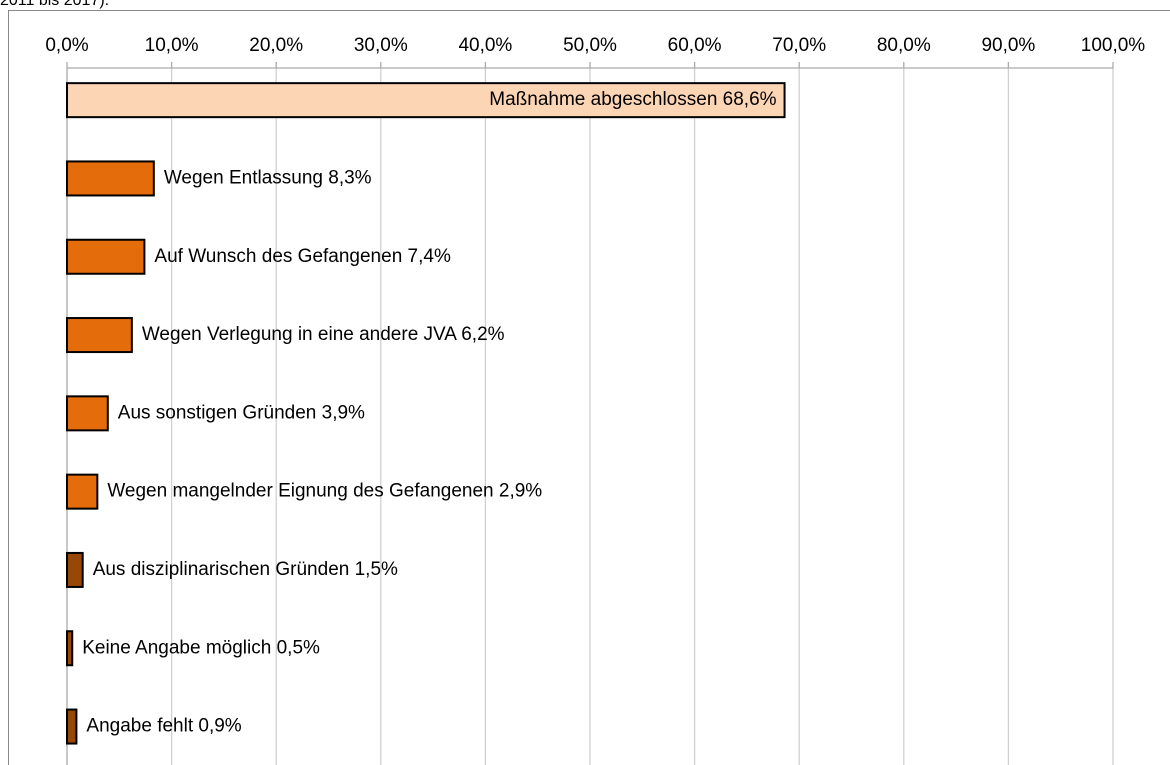  I want to click on value-label: 0,9%, so click(219, 726).